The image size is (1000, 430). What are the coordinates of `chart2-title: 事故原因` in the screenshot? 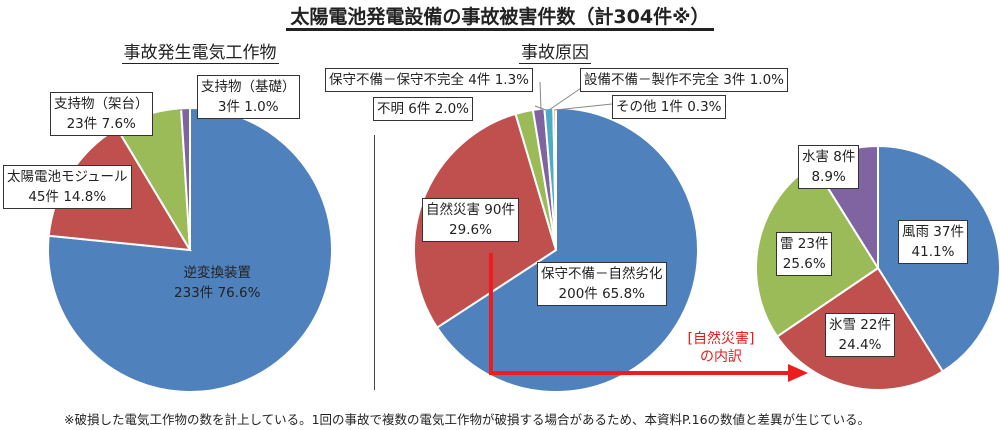 It's located at (555, 51).